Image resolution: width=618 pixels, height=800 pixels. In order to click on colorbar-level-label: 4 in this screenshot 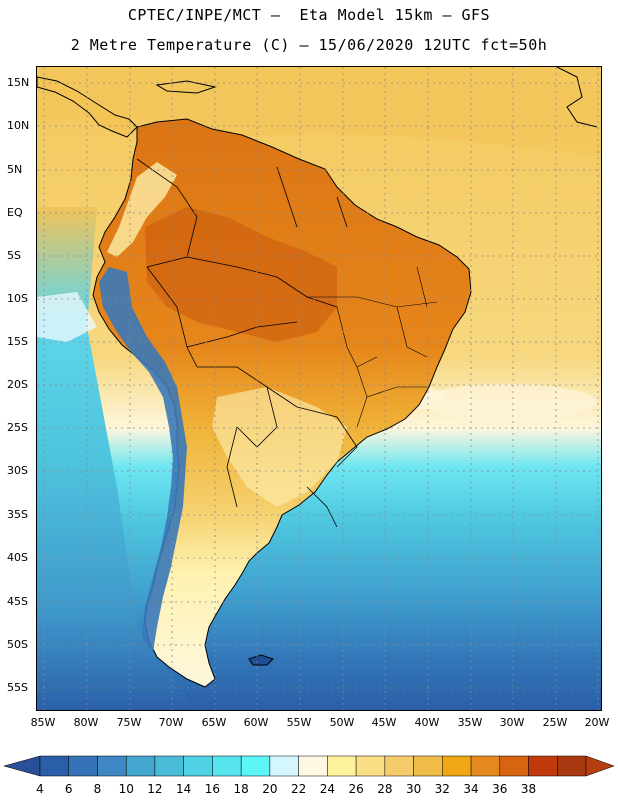, I will do `click(40, 789)`.